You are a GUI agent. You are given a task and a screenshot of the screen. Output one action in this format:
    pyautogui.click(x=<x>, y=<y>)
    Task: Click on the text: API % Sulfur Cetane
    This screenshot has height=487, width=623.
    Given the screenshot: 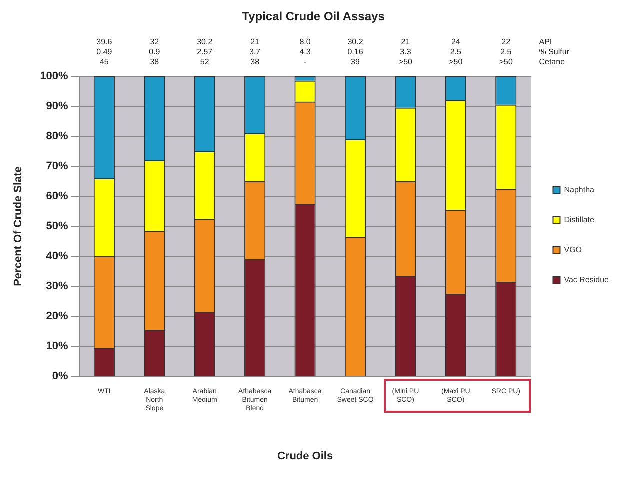 What is the action you would take?
    pyautogui.click(x=554, y=52)
    